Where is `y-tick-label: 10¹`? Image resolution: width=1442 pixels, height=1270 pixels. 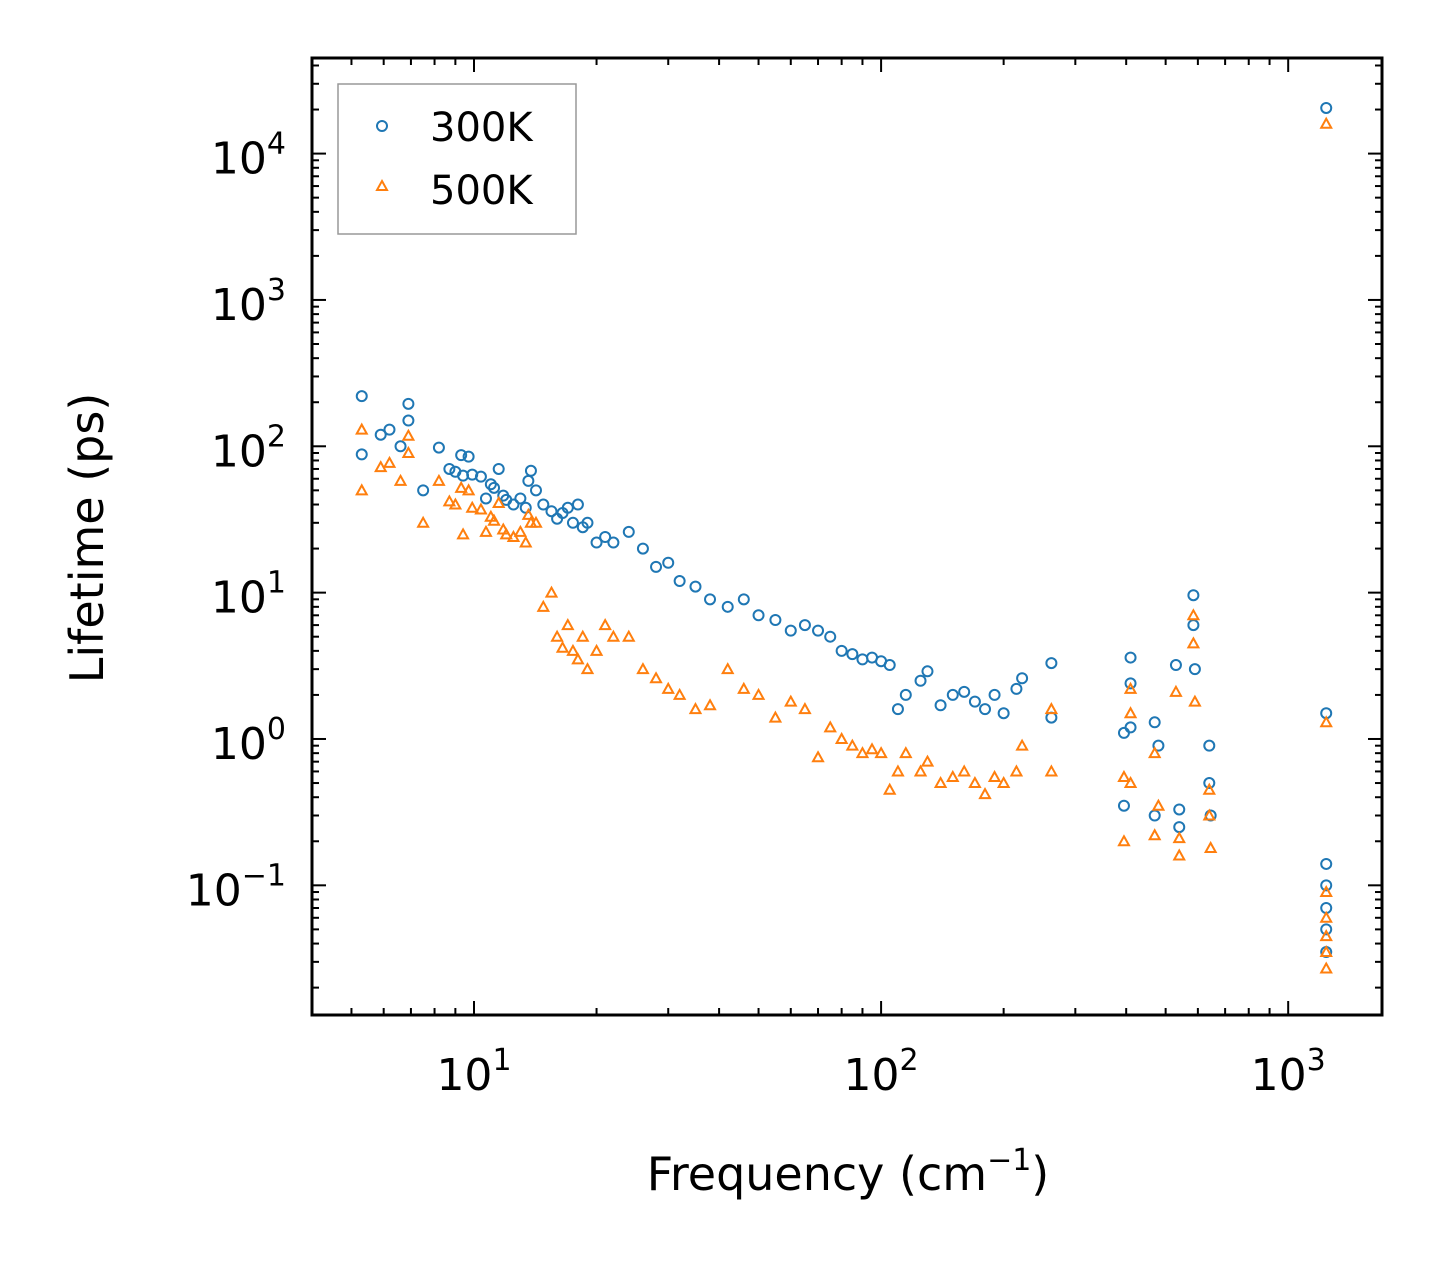
y-tick-label: 10¹ is located at coordinates (248, 595).